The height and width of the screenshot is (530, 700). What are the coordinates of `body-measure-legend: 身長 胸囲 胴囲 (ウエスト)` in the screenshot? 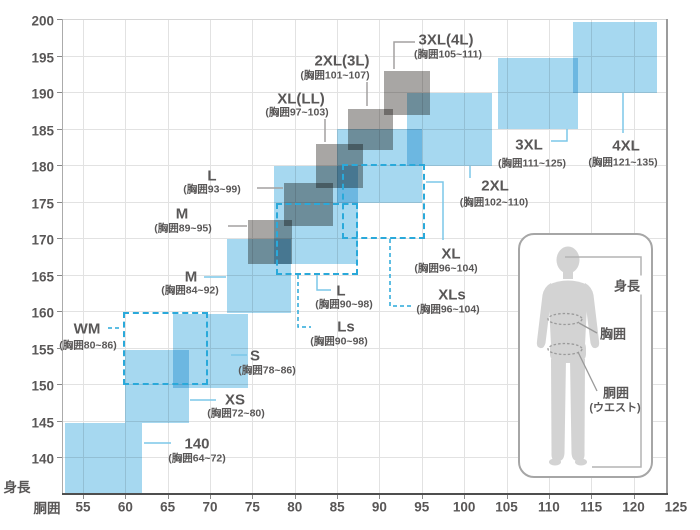 It's located at (585, 355).